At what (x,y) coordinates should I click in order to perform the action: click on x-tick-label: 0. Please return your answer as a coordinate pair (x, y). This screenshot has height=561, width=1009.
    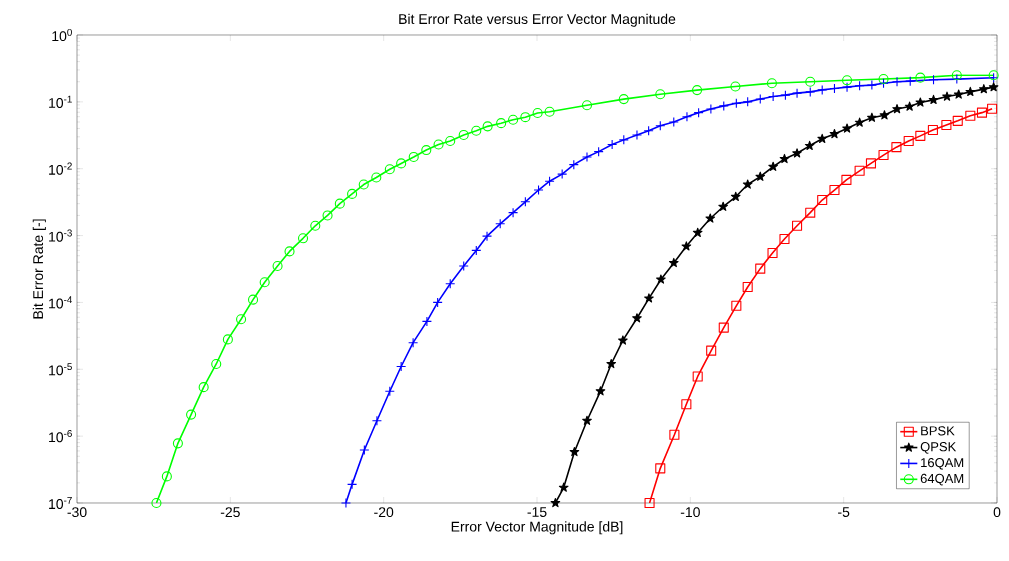
    Looking at the image, I should click on (997, 512).